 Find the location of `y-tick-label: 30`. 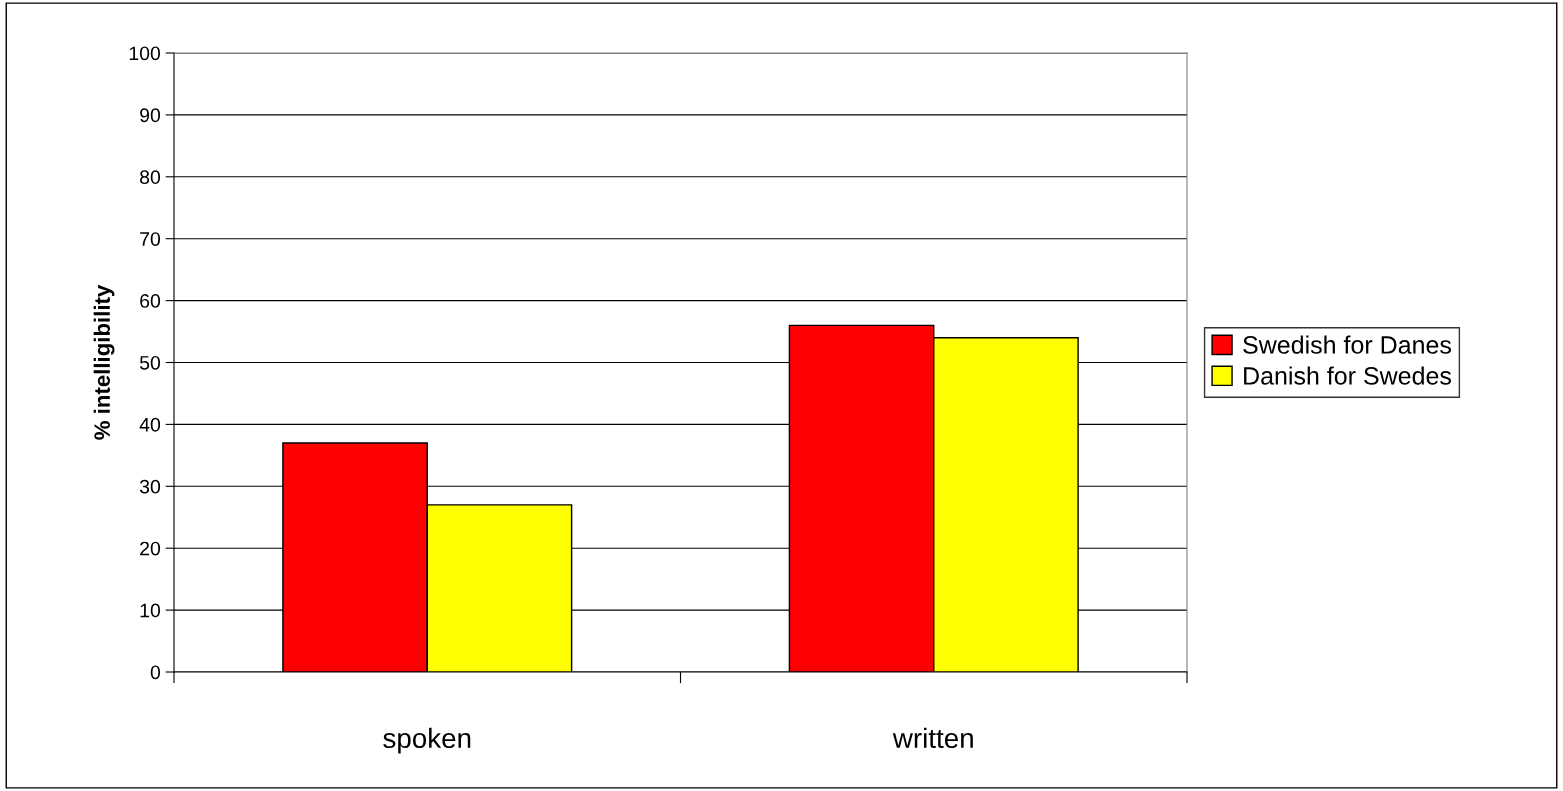

y-tick-label: 30 is located at coordinates (150, 486).